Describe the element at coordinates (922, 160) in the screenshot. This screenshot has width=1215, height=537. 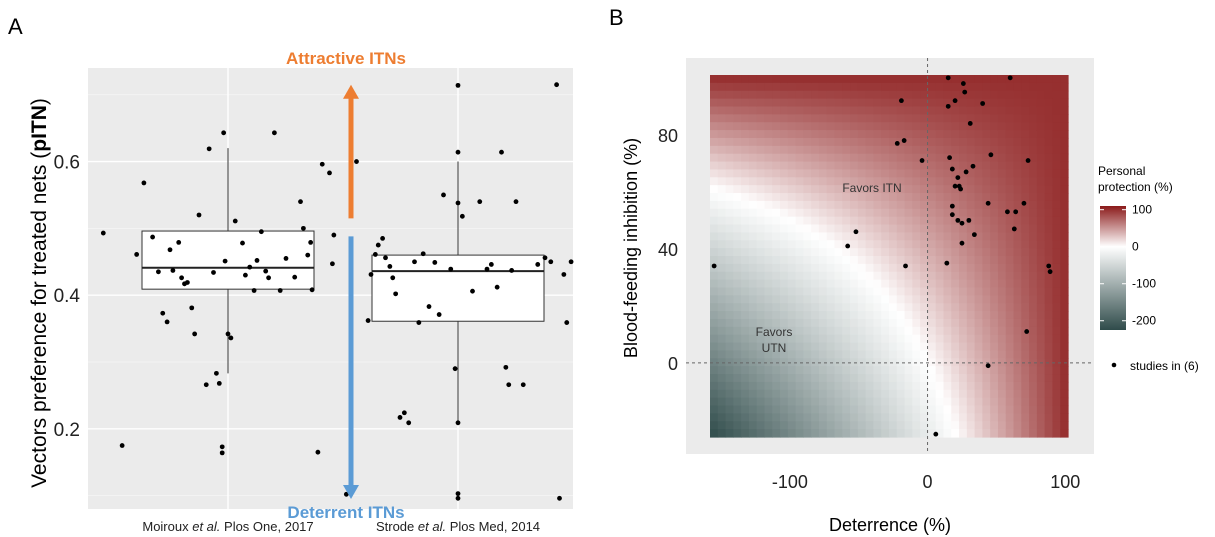
I see `study-point` at that location.